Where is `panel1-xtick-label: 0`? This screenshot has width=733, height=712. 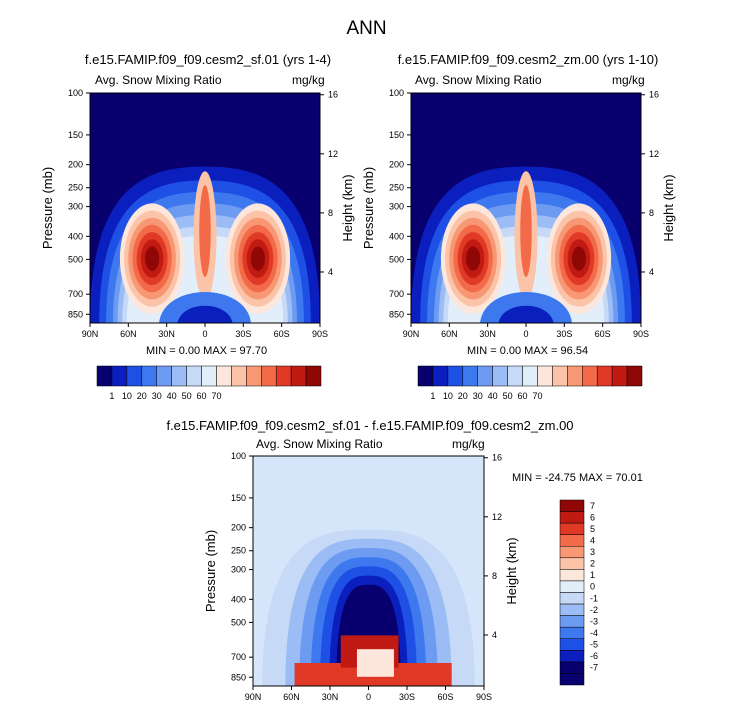 panel1-xtick-label: 0 is located at coordinates (204, 334).